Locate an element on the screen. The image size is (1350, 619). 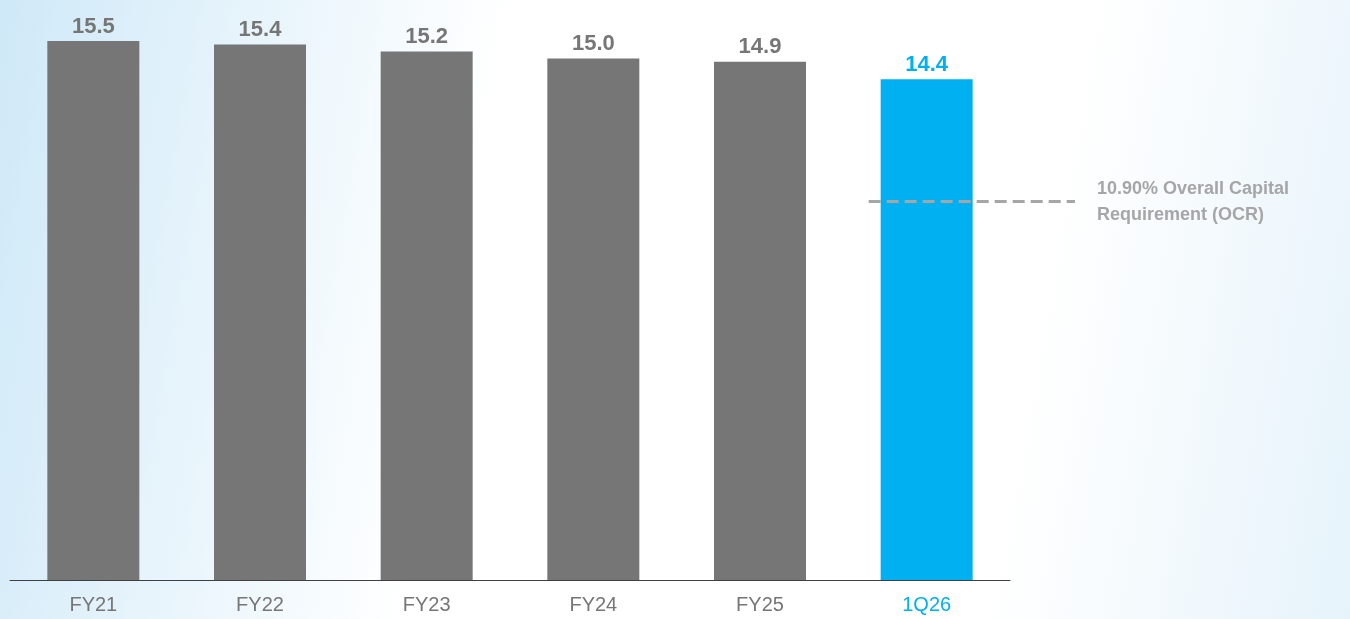
x-tick-label: FY21 is located at coordinates (93, 604).